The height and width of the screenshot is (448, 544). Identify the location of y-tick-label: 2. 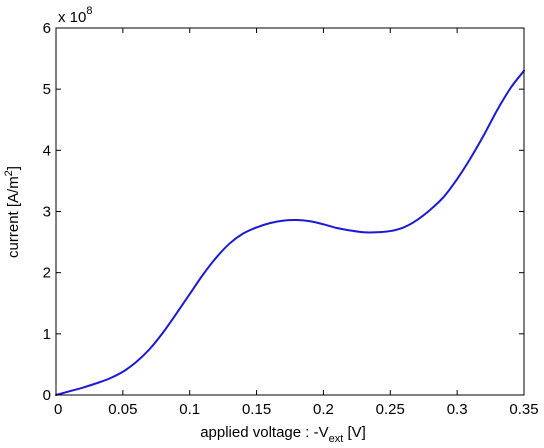
(47, 273).